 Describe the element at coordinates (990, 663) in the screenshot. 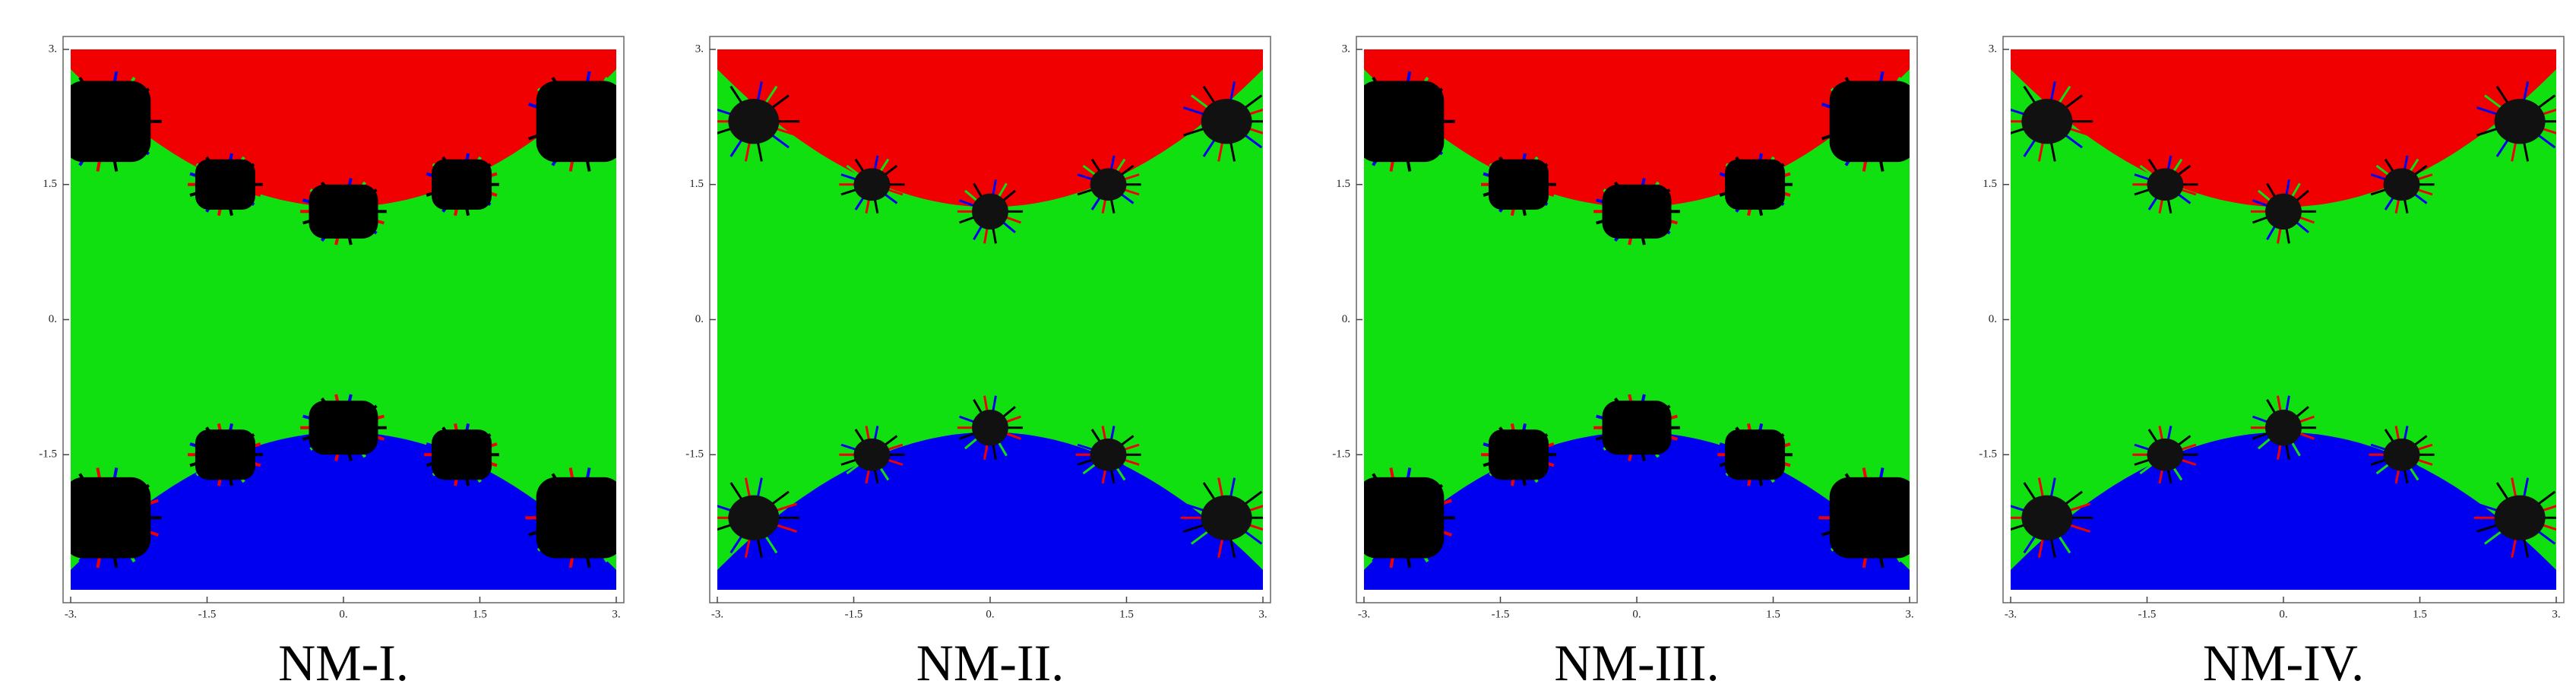

I see `panel-caption: NM-II.` at that location.